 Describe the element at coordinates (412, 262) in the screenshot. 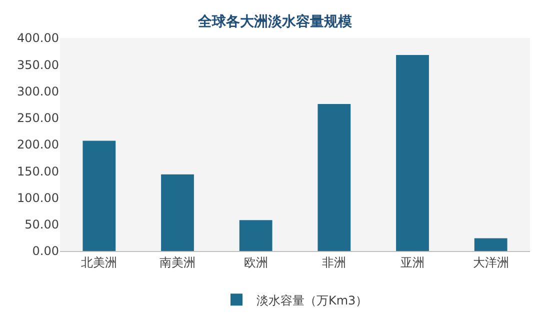

I see `x-tick-label: 亚洲` at that location.